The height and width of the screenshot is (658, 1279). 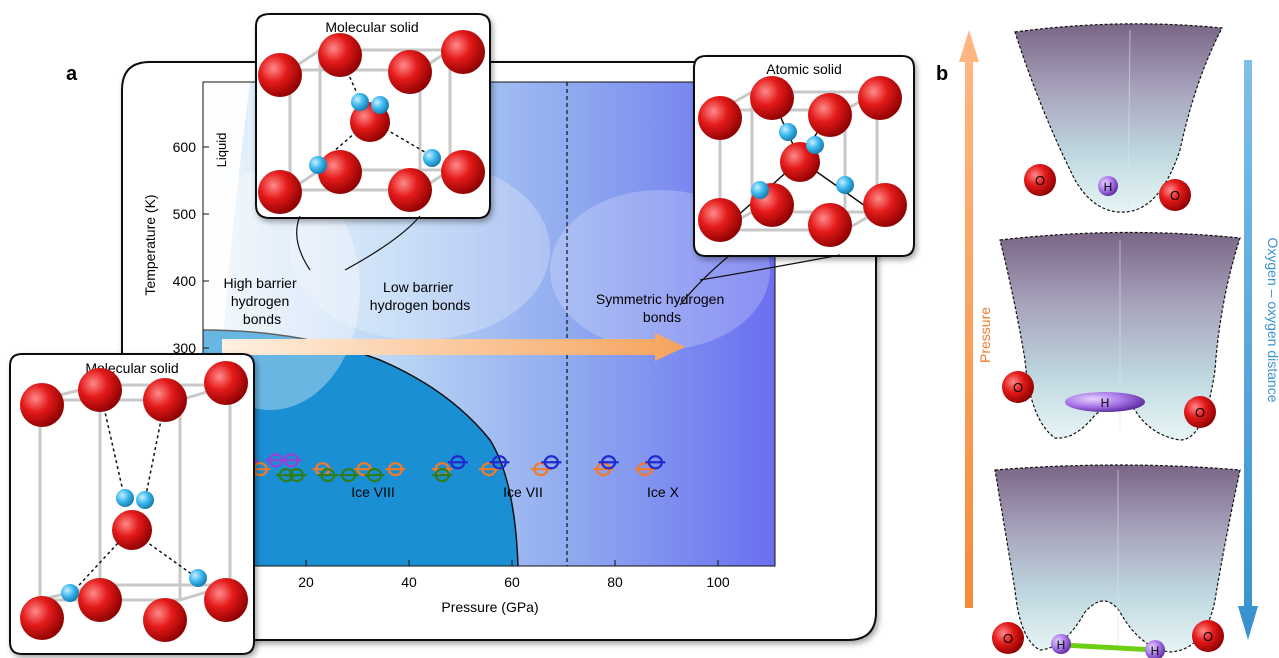 I want to click on inset-molecular-top: Molecular solid, so click(x=373, y=142).